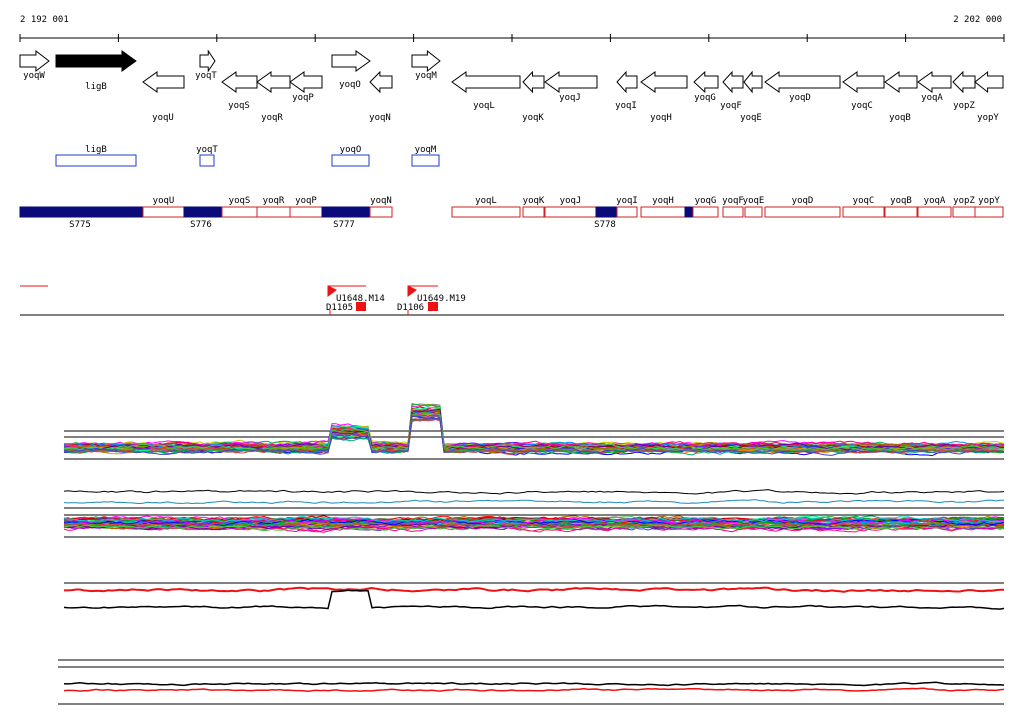  I want to click on feature-box-yoqo, so click(350, 160).